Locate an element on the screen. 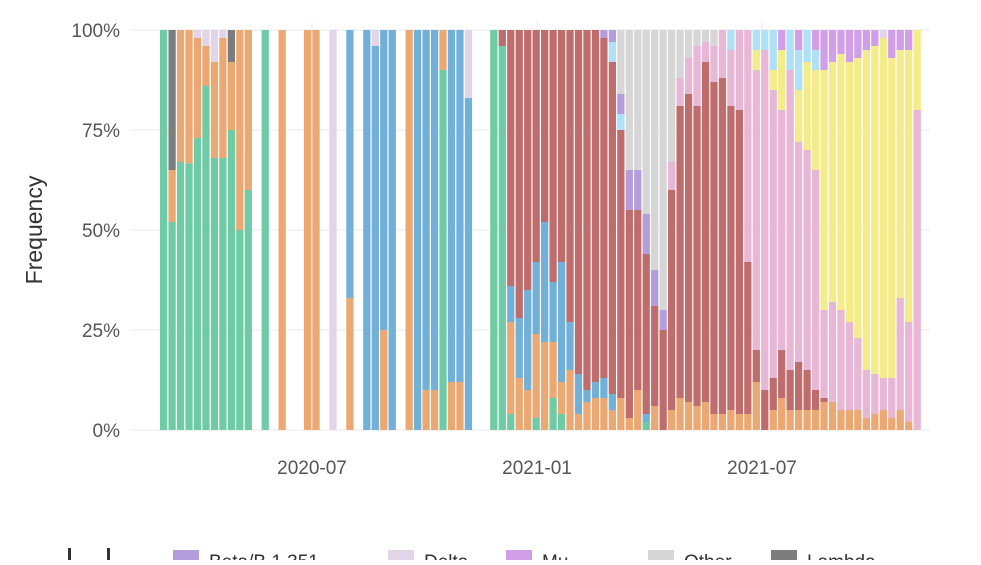 This screenshot has width=981, height=565. legend-label: Lambda is located at coordinates (841, 556).